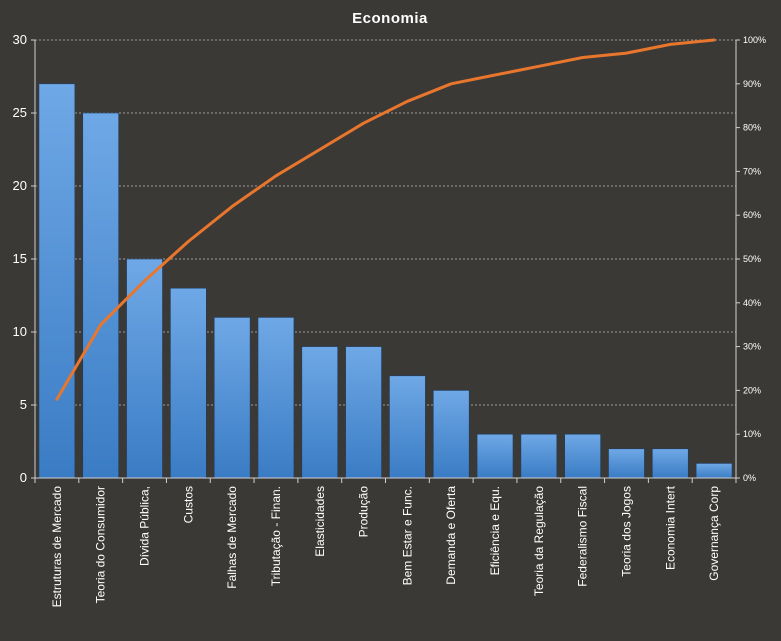 The width and height of the screenshot is (781, 641). Describe the element at coordinates (364, 512) in the screenshot. I see `category-label: Produção` at that location.